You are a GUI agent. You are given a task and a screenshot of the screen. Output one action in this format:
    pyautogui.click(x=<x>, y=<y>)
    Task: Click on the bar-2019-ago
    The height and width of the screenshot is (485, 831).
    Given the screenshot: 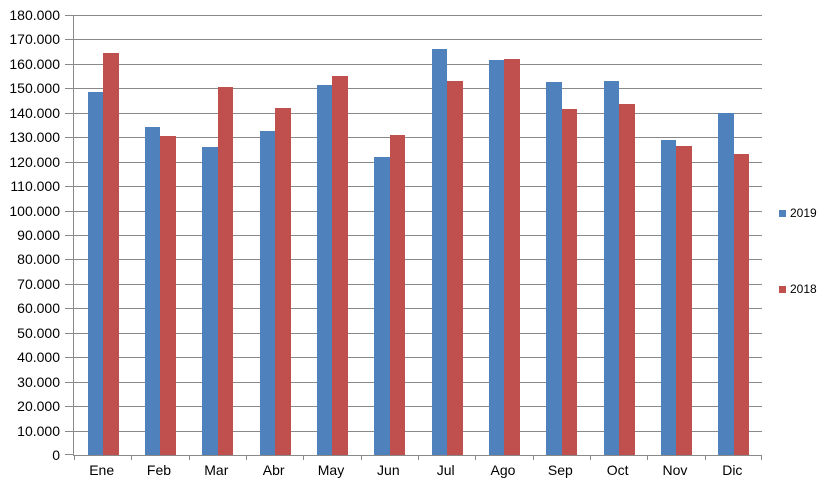 What is the action you would take?
    pyautogui.click(x=496, y=257)
    